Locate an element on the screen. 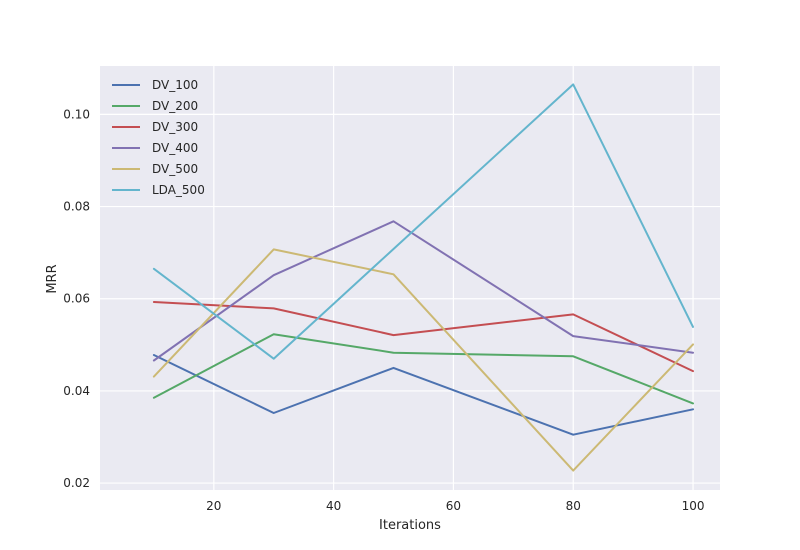 The width and height of the screenshot is (800, 550). x-tick-label: 40 is located at coordinates (333, 506).